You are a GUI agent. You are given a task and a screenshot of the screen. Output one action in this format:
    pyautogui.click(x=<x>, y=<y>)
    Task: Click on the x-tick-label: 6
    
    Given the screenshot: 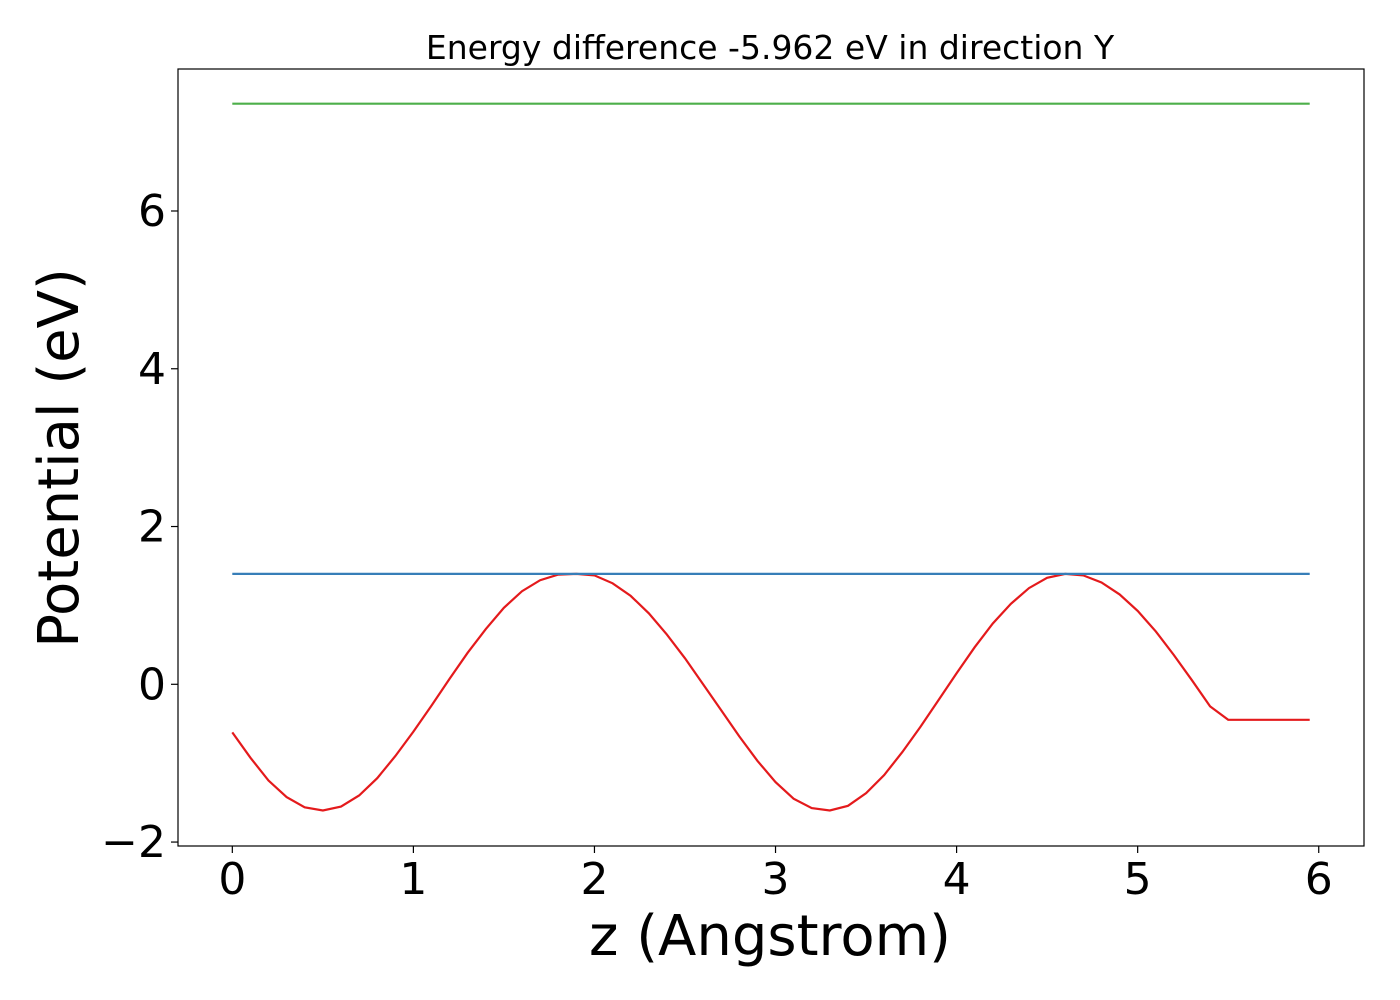 What is the action you would take?
    pyautogui.click(x=1319, y=879)
    